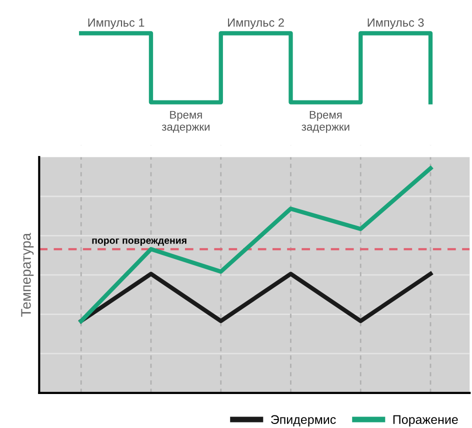 The height and width of the screenshot is (428, 472). Describe the element at coordinates (256, 24) in the screenshot. I see `text: Импульс 2` at that location.